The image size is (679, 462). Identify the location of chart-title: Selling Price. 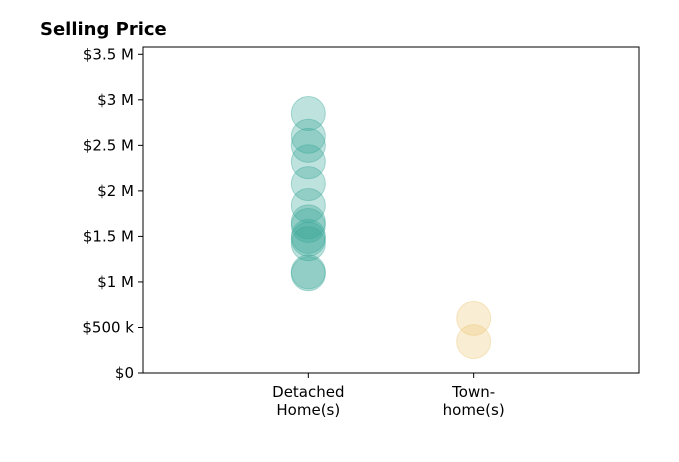
(103, 29).